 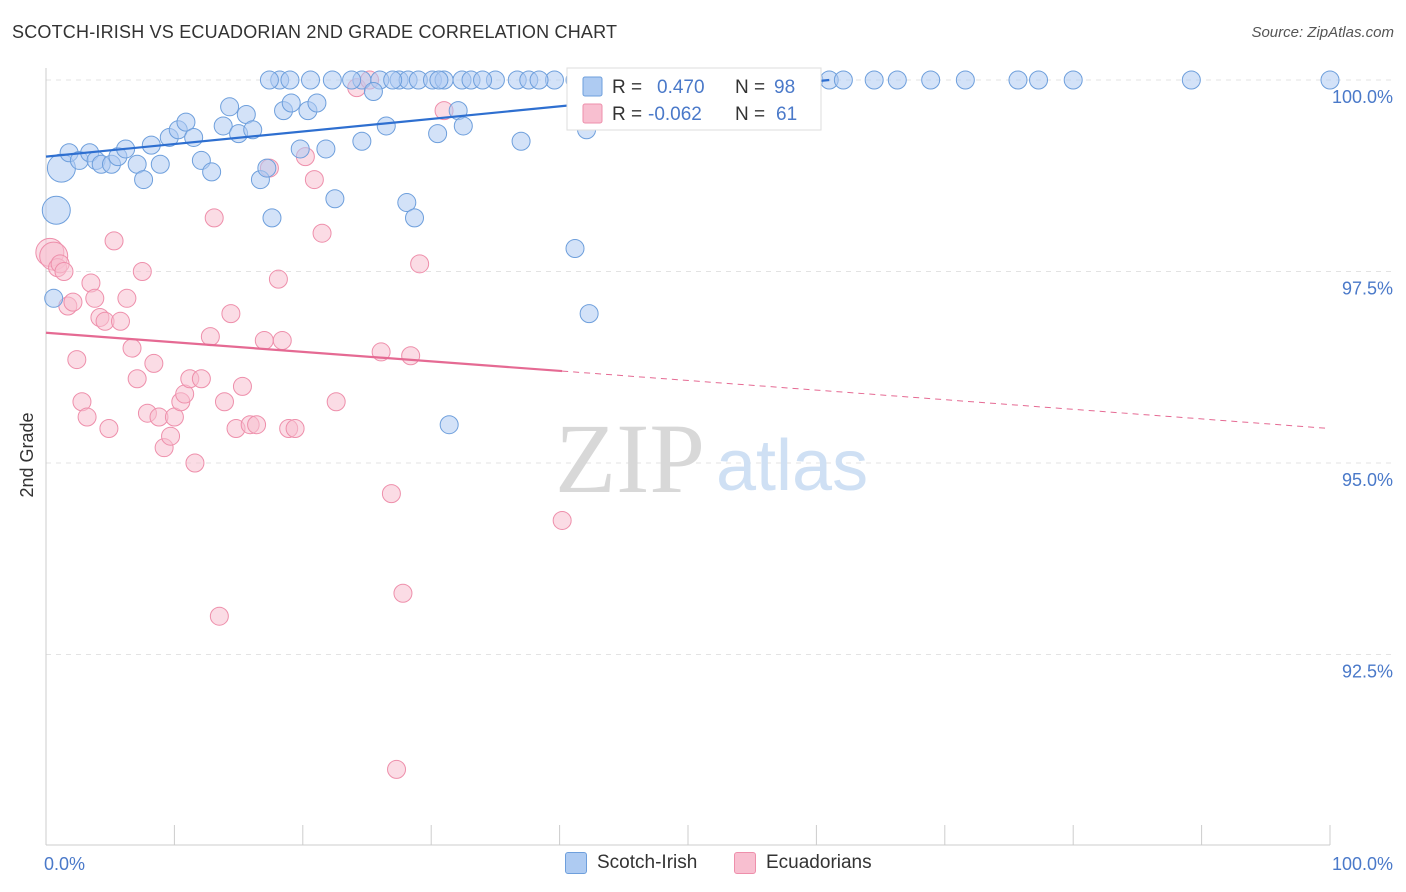 I want to click on ecuadorians-label: Ecuadorians, so click(x=819, y=862).